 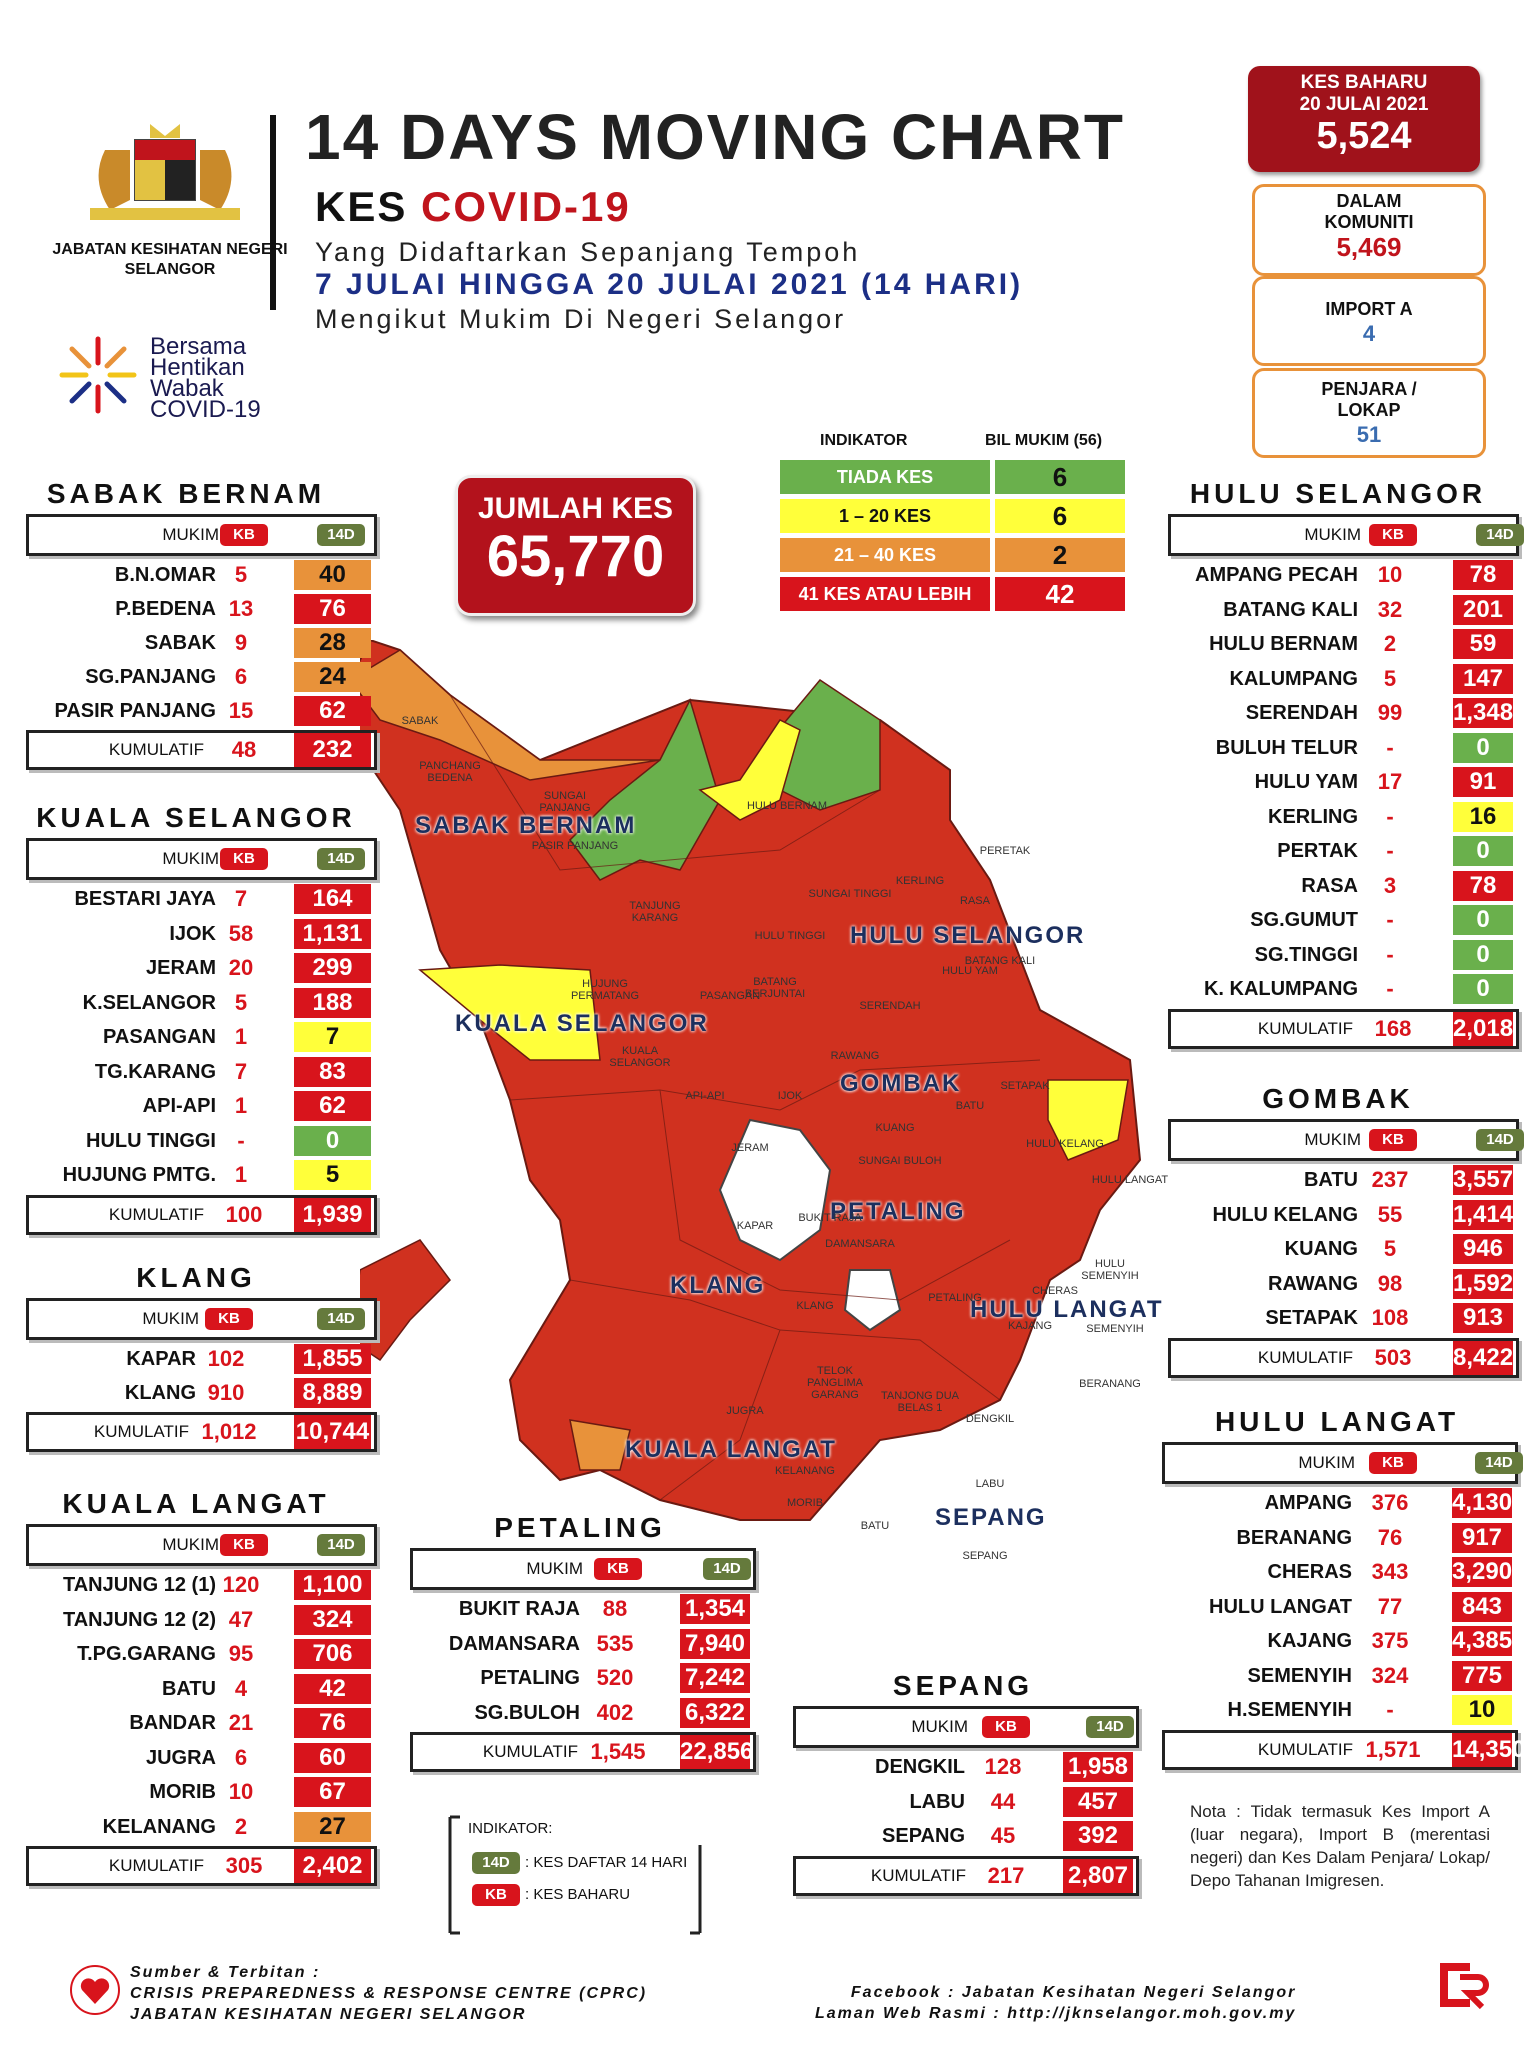 I want to click on table-row: HULU BERNAM 2 59, so click(x=1340, y=644).